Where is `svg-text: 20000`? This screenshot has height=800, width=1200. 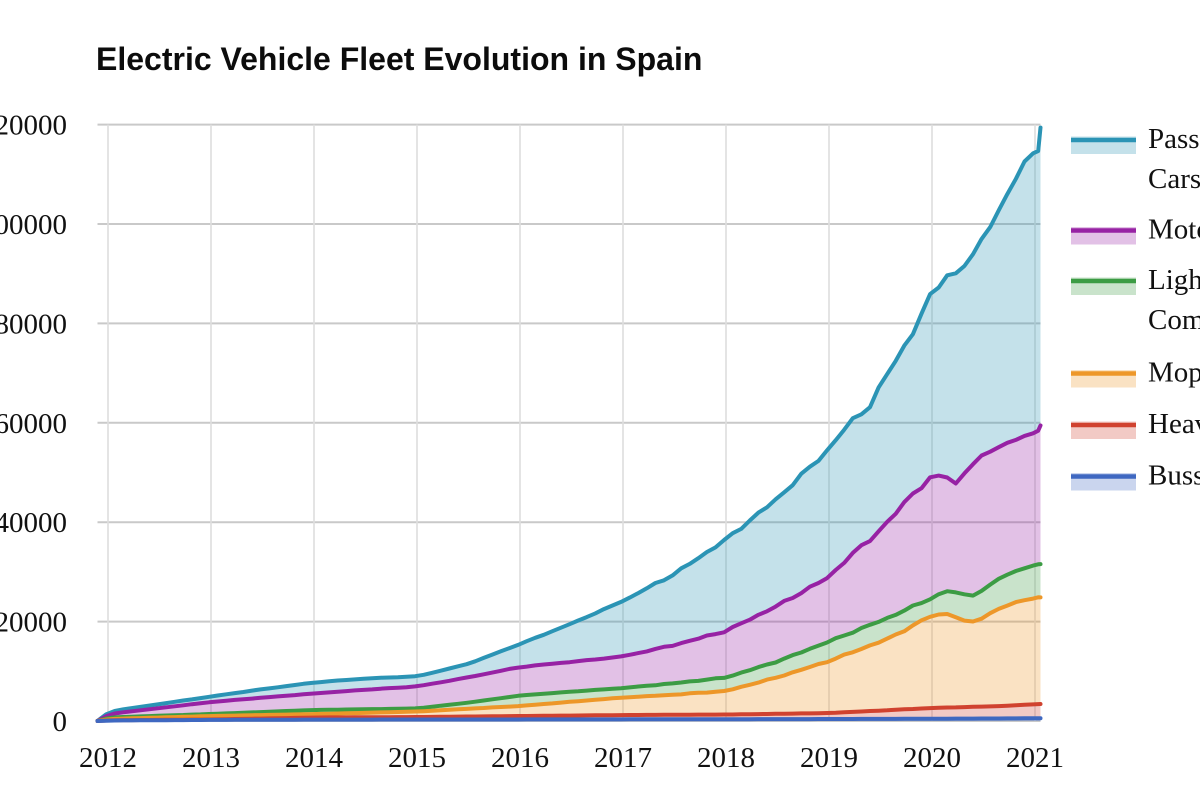
svg-text: 20000 is located at coordinates (33, 623).